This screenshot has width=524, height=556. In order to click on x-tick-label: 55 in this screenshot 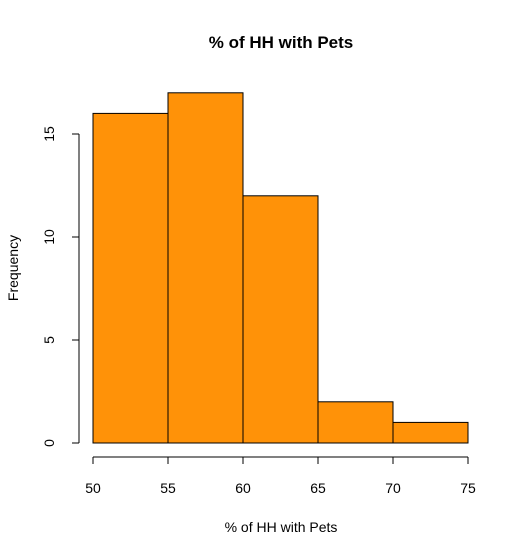, I will do `click(168, 488)`.